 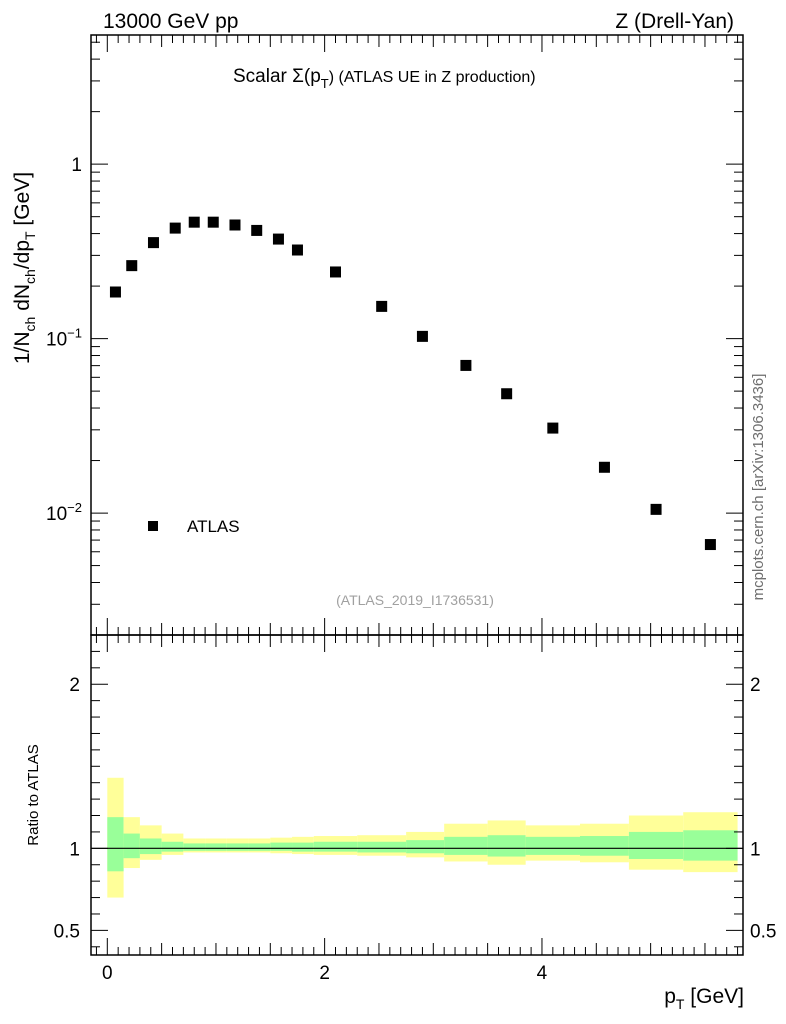 What do you see at coordinates (74, 685) in the screenshot?
I see `ratio-y-tick-label-left: 2` at bounding box center [74, 685].